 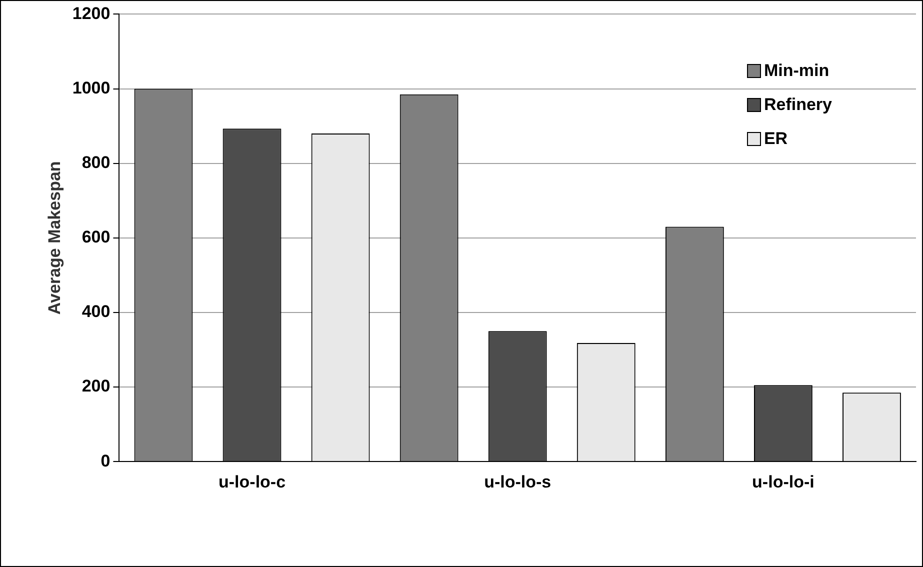 What do you see at coordinates (776, 139) in the screenshot?
I see `legend-label: ER` at bounding box center [776, 139].